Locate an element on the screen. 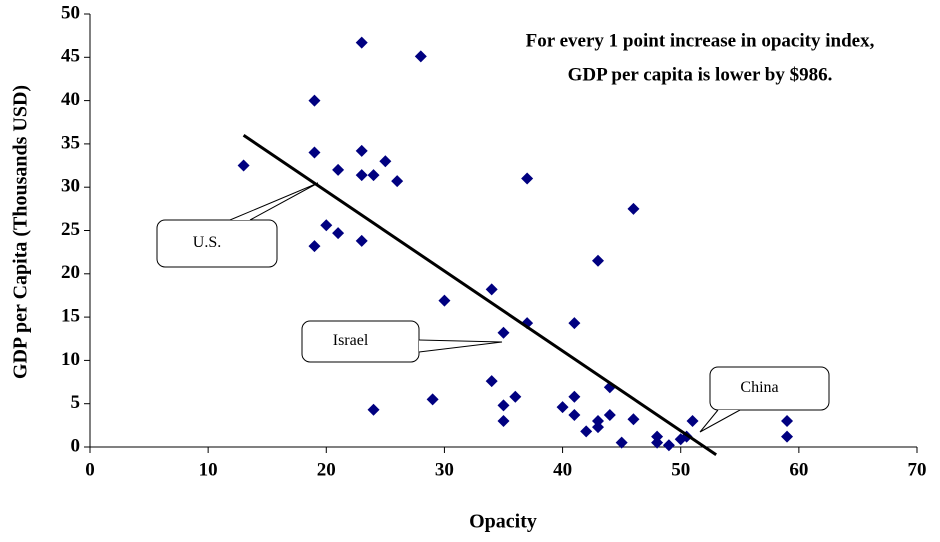 The width and height of the screenshot is (940, 542). x-tick-label: 40 is located at coordinates (562, 469).